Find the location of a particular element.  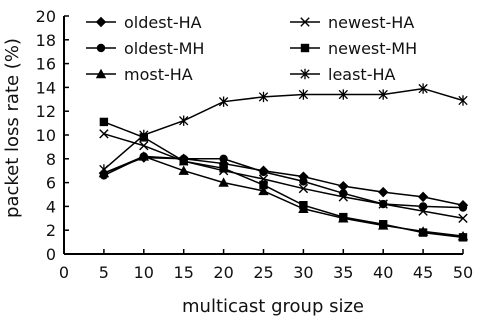

legend-label: most-HA is located at coordinates (158, 74).